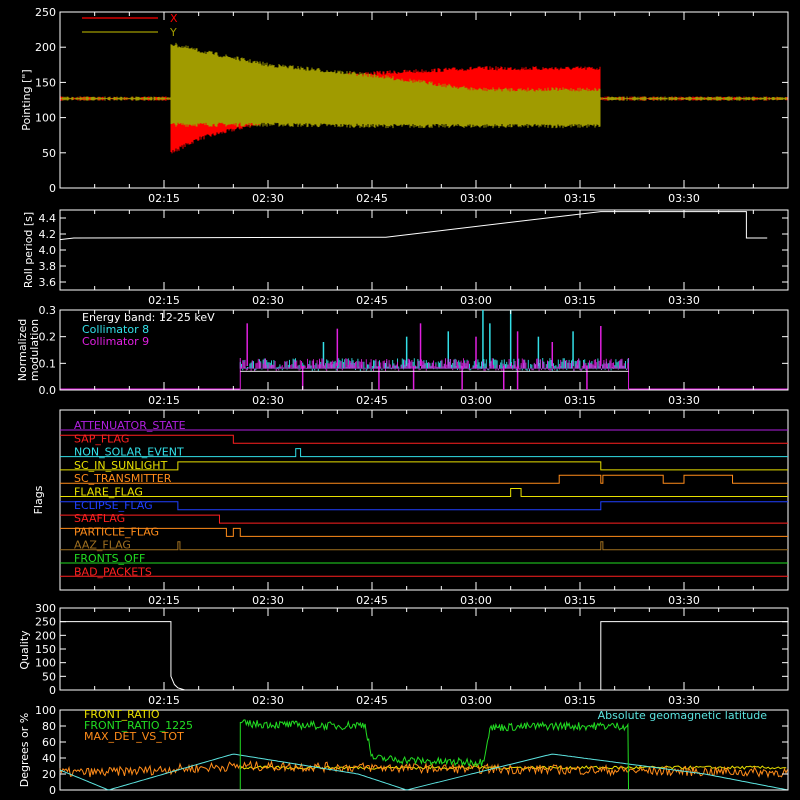 This screenshot has width=800, height=800. I want to click on roll-xtick-label: 03:00, so click(476, 300).